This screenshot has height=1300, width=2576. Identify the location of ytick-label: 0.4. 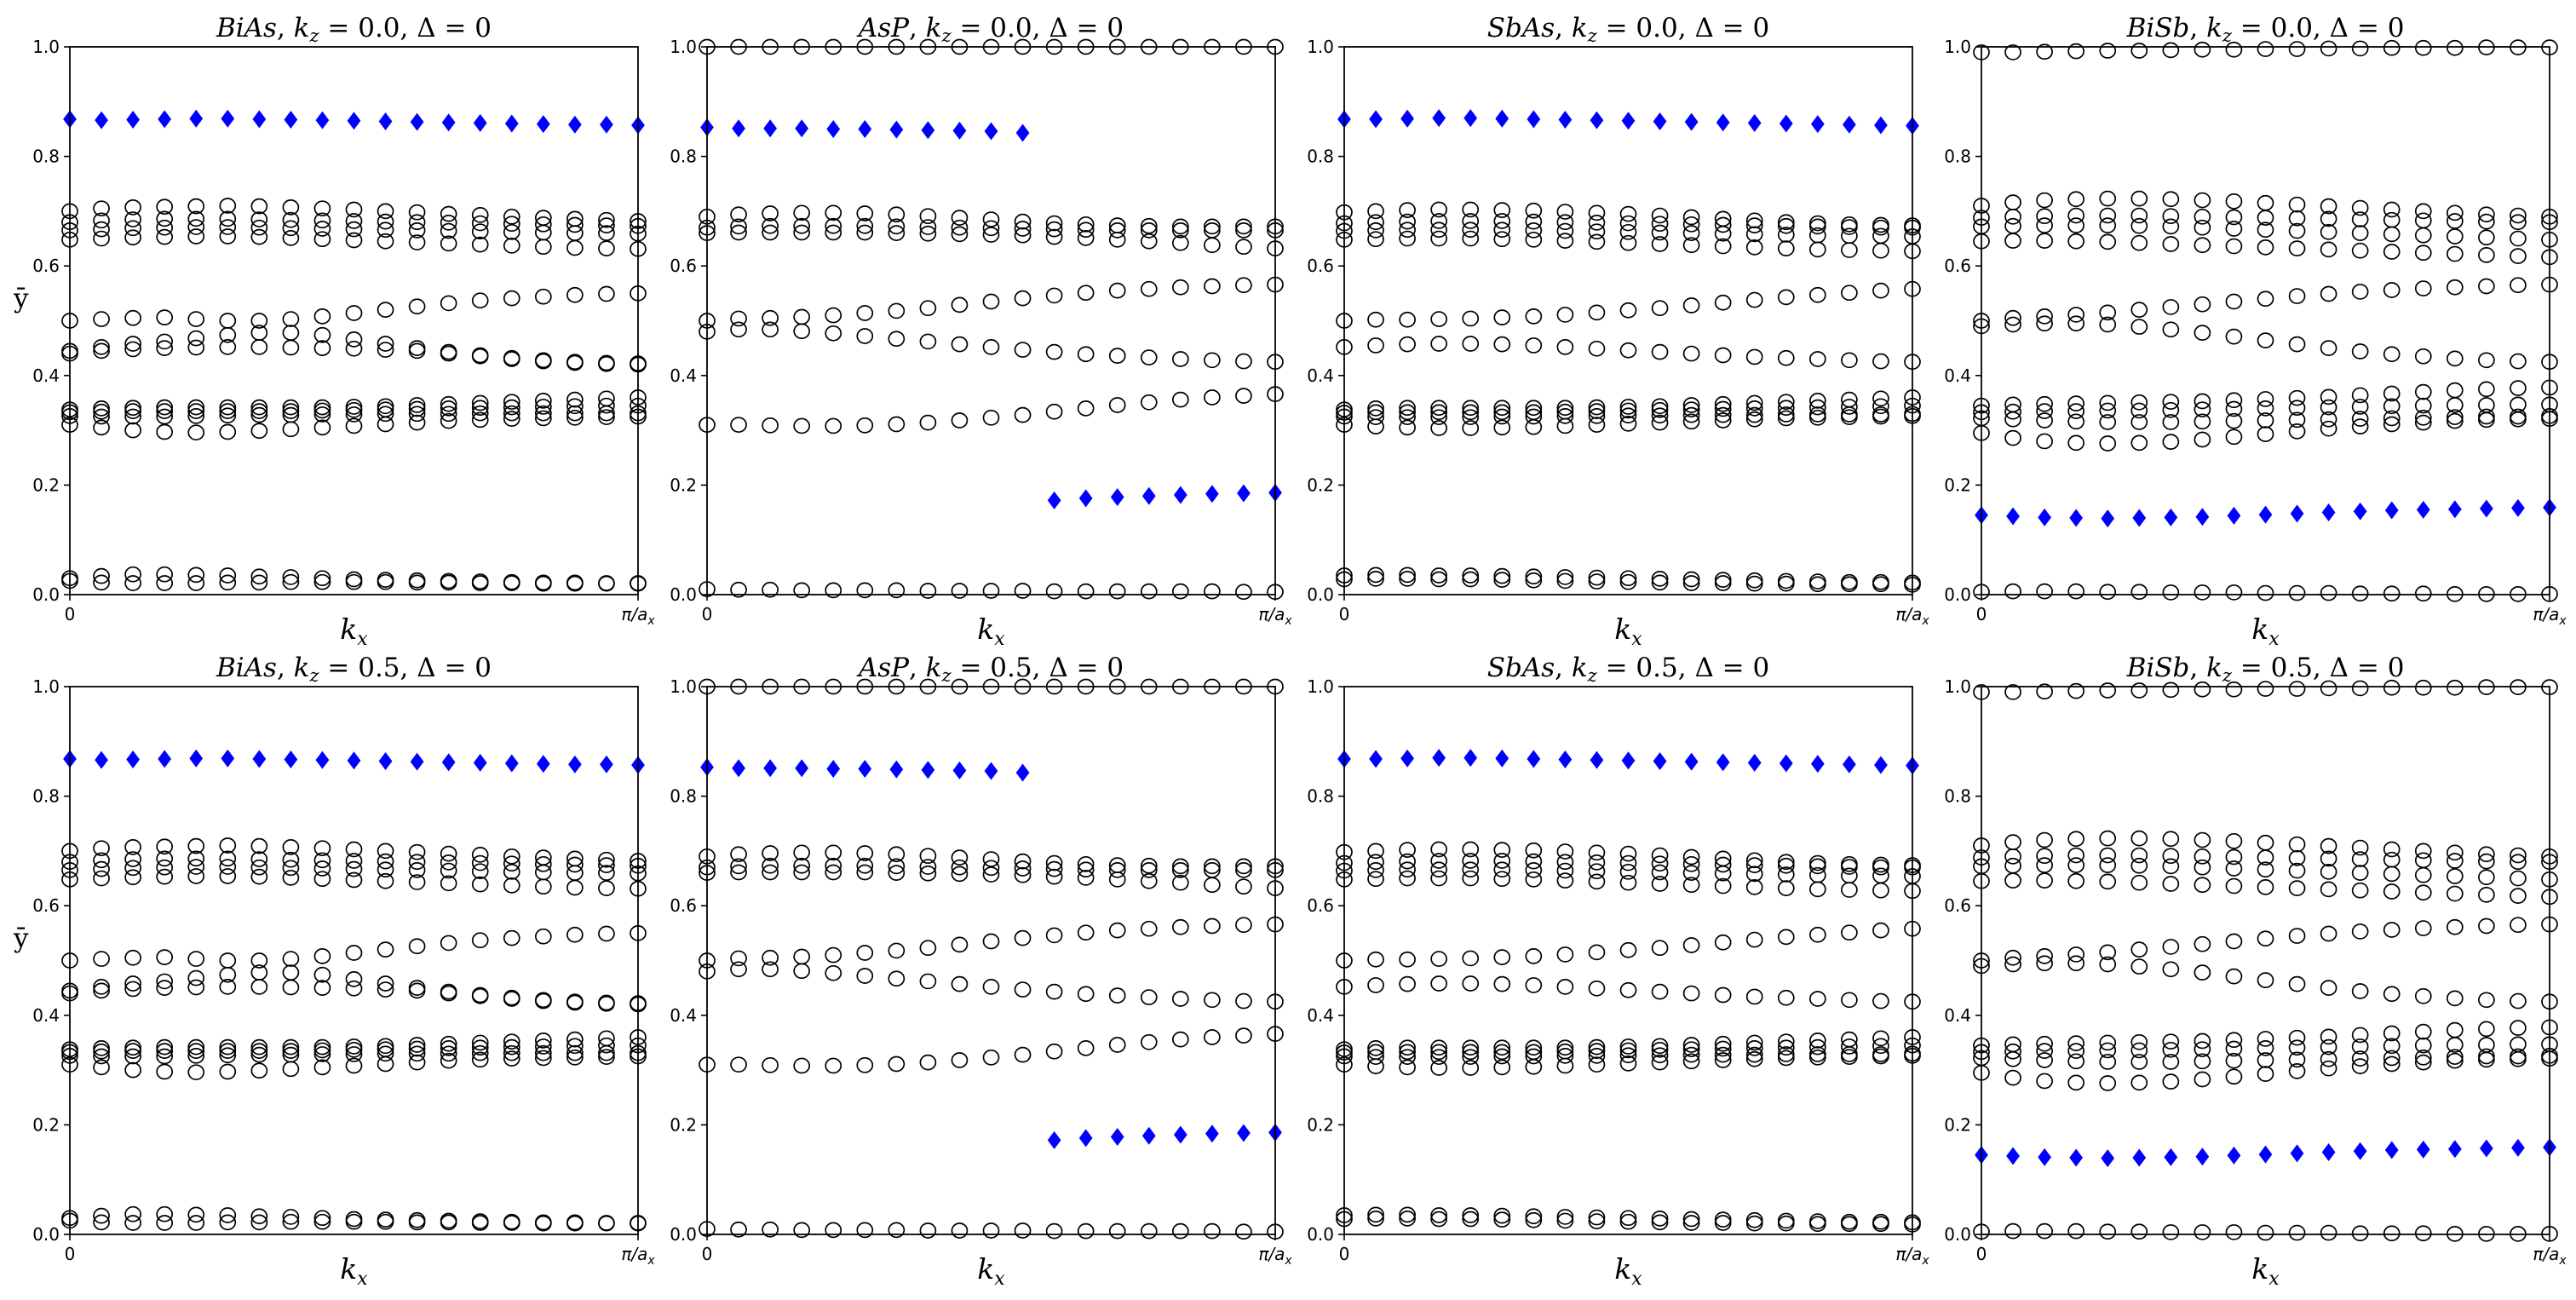
(684, 1015).